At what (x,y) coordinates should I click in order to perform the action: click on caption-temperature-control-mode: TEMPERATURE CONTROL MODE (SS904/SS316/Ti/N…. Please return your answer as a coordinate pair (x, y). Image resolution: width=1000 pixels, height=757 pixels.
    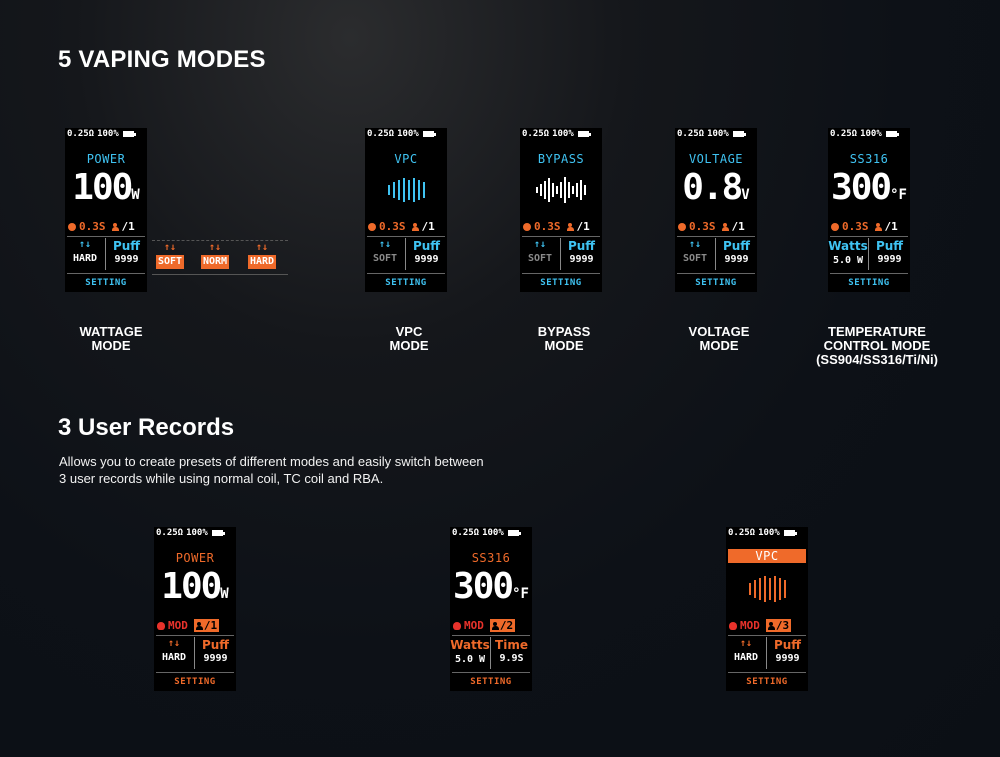
    Looking at the image, I should click on (877, 345).